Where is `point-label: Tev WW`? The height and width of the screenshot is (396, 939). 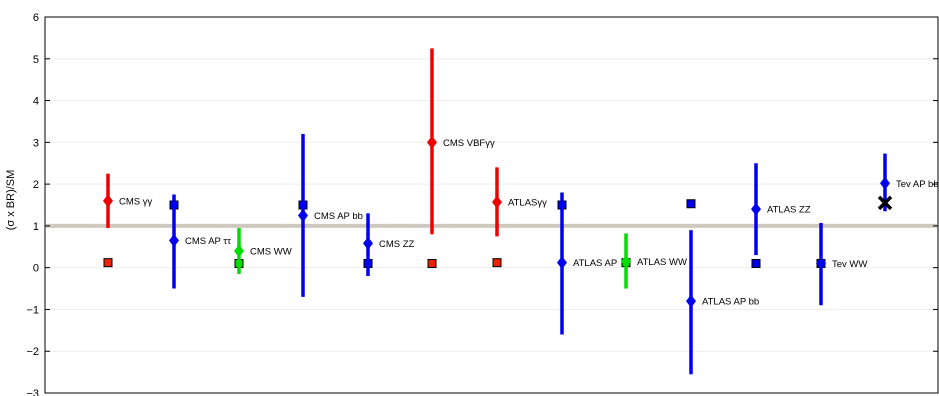 point-label: Tev WW is located at coordinates (849, 264).